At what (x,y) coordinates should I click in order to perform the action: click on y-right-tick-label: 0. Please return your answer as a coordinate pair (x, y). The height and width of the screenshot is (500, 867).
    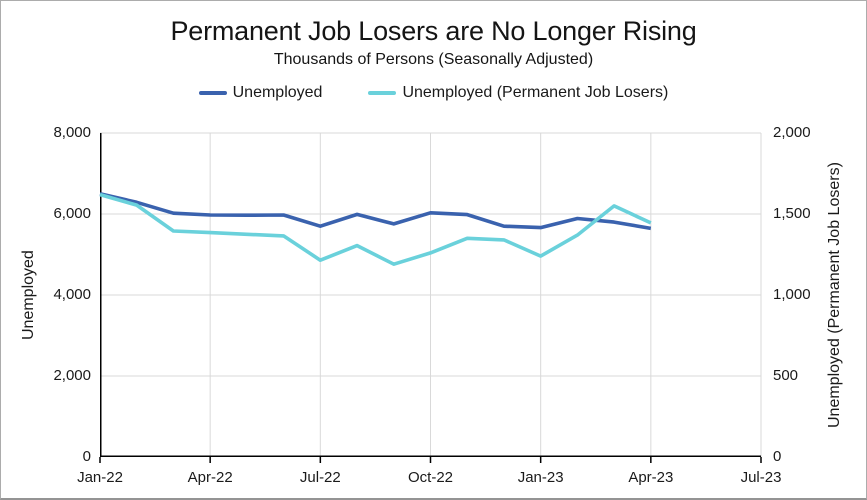
    Looking at the image, I should click on (777, 456).